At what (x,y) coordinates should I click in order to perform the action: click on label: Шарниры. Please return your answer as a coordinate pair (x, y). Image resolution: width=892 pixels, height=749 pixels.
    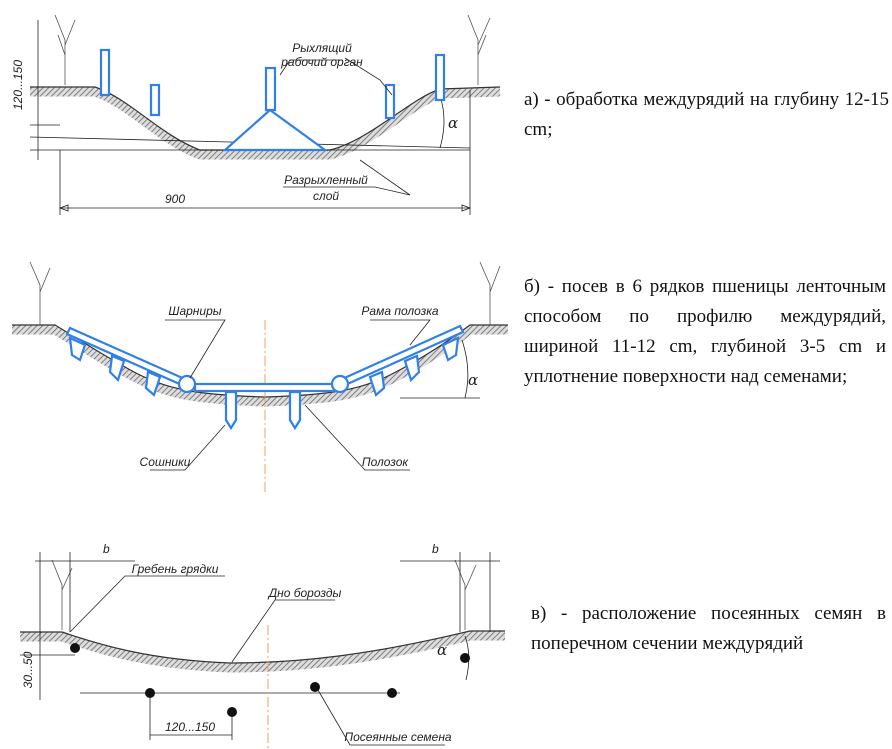
    Looking at the image, I should click on (194, 311).